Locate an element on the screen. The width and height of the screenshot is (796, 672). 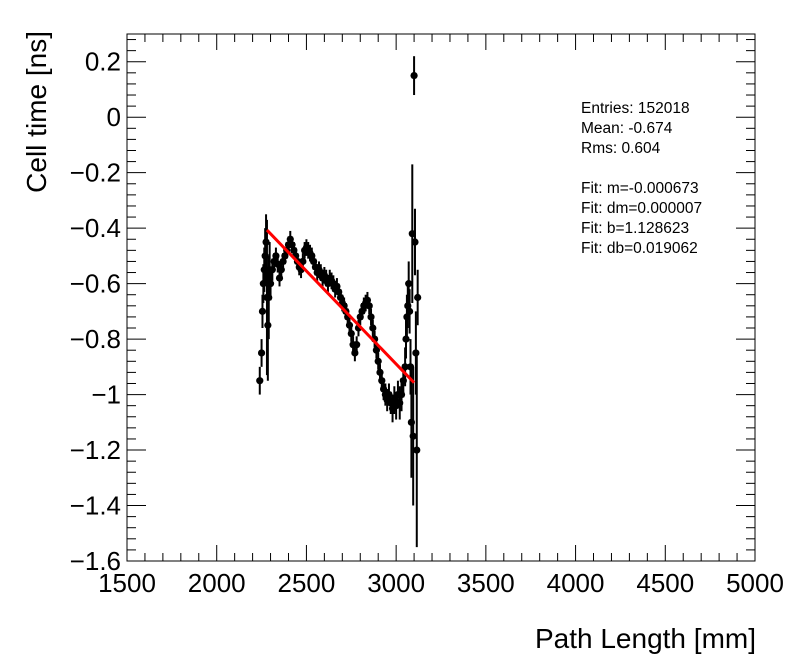
fit-line-group is located at coordinates (340, 306).